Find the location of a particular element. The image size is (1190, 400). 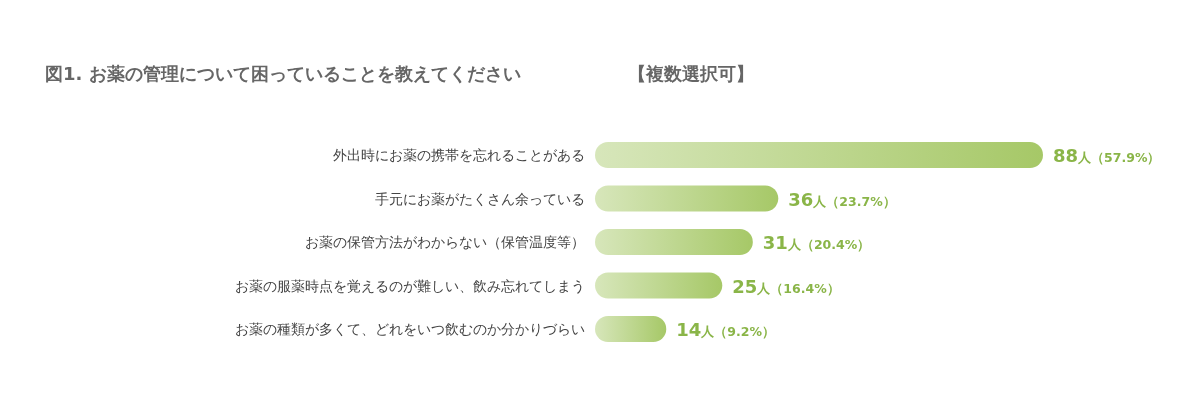

value-label: 88人（57.9%） is located at coordinates (1107, 155).